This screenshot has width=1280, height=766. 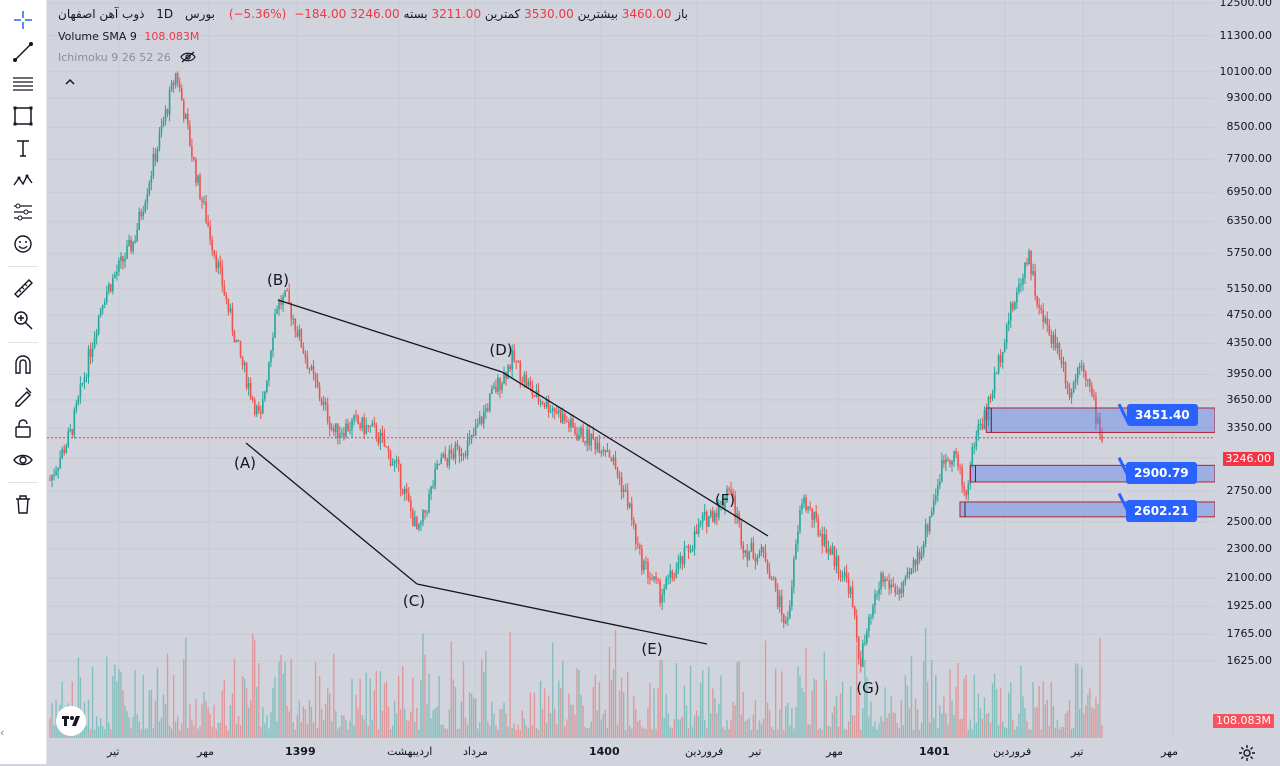 What do you see at coordinates (127, 59) in the screenshot?
I see `ichimoku-legend: Ichimoku 9 26 52 26` at bounding box center [127, 59].